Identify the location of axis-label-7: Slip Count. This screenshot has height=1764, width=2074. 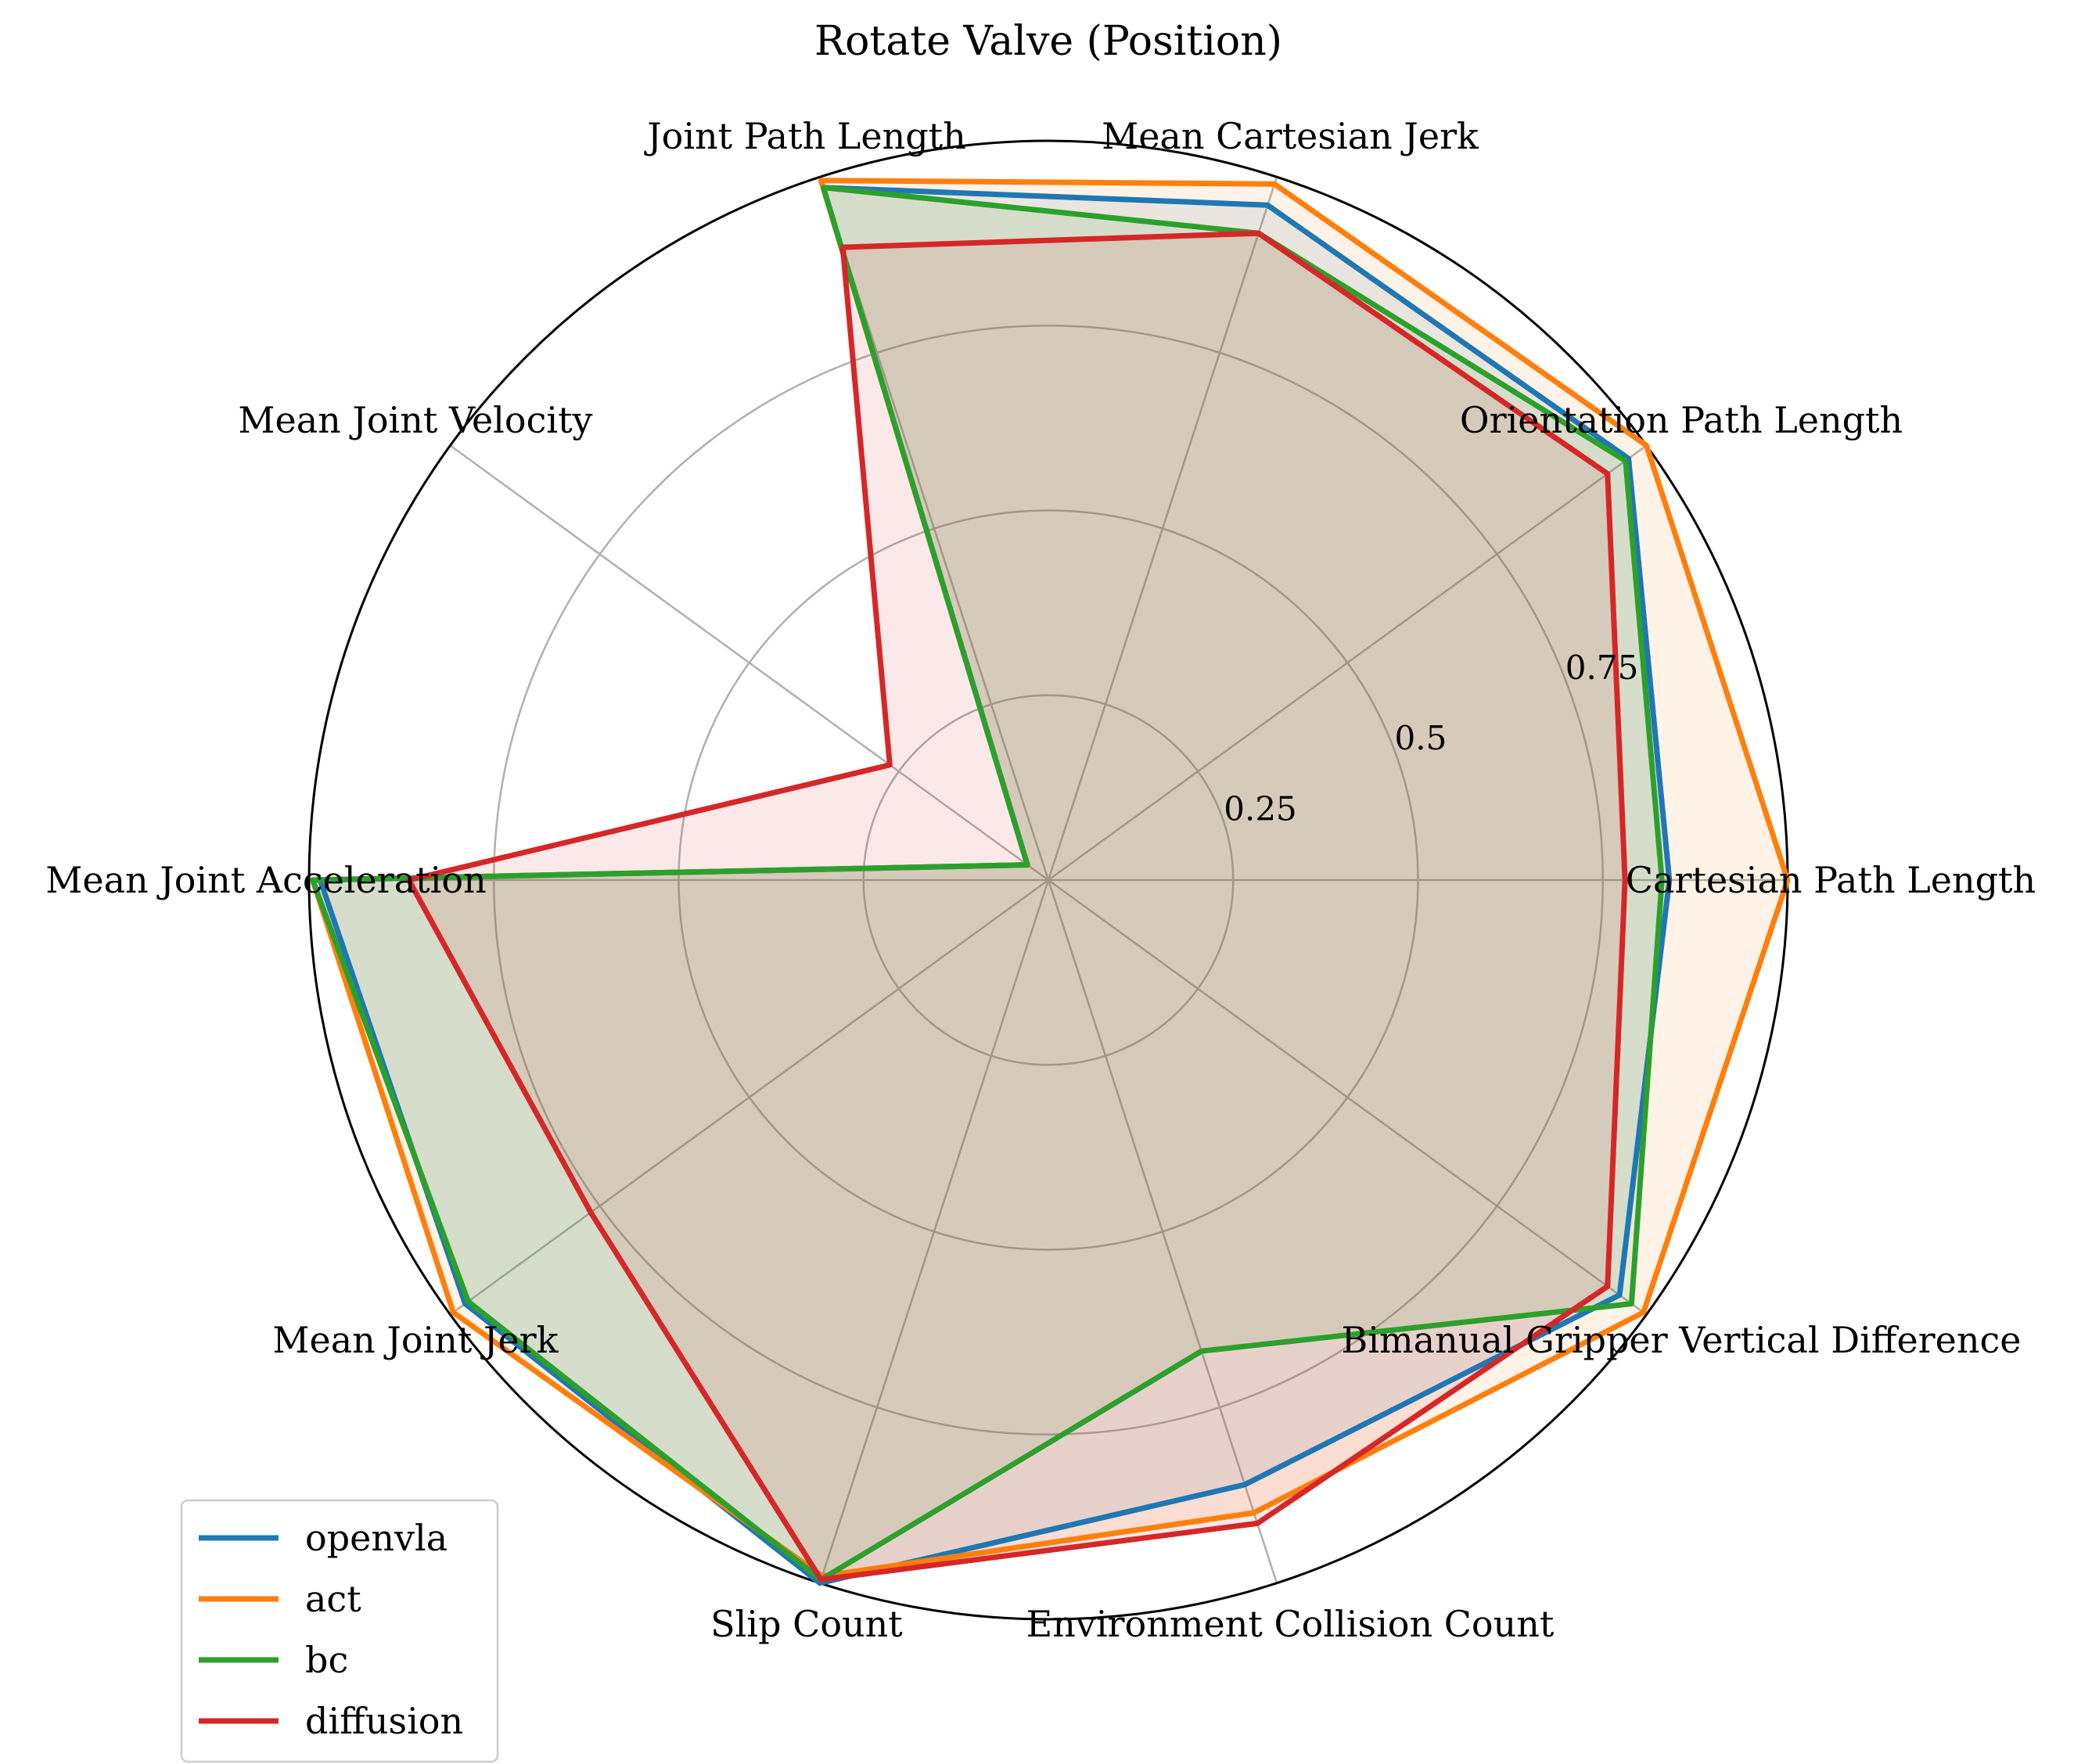
(807, 1624).